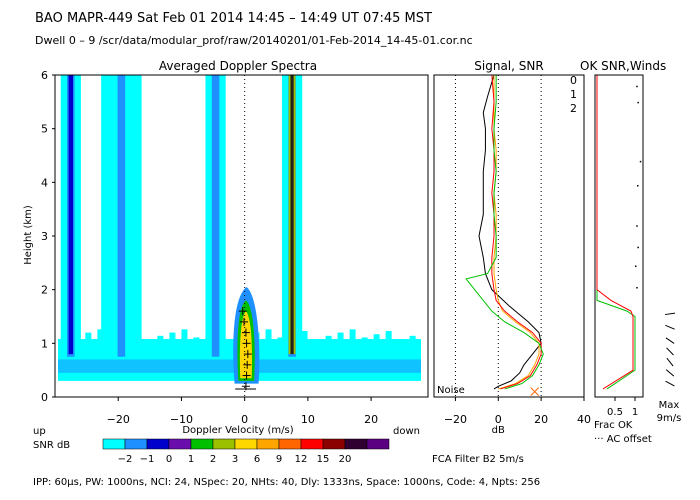  Describe the element at coordinates (455, 419) in the screenshot. I see `snr-x-tick-label: −20` at that location.